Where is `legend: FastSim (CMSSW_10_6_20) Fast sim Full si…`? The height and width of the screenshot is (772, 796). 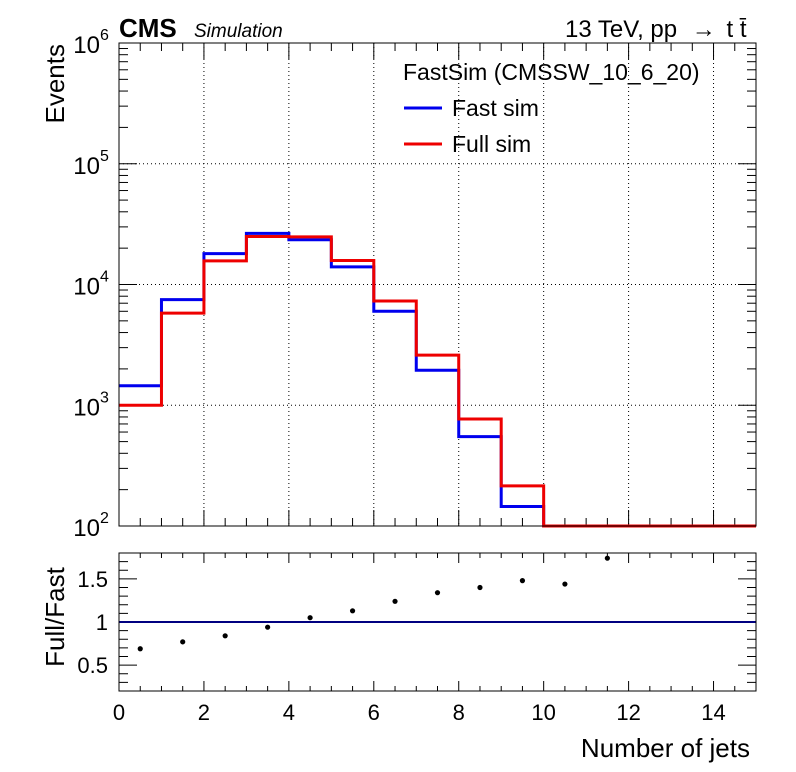
legend: FastSim (CMSSW_10_6_20) Fast sim Full si… is located at coordinates (551, 108).